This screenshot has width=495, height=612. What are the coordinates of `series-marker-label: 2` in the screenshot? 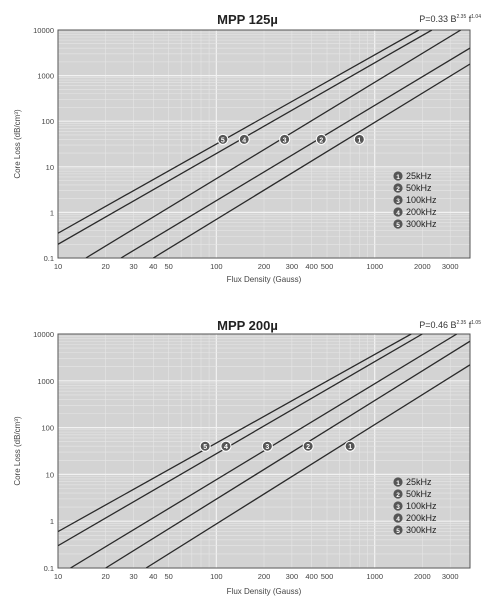 It's located at (308, 447).